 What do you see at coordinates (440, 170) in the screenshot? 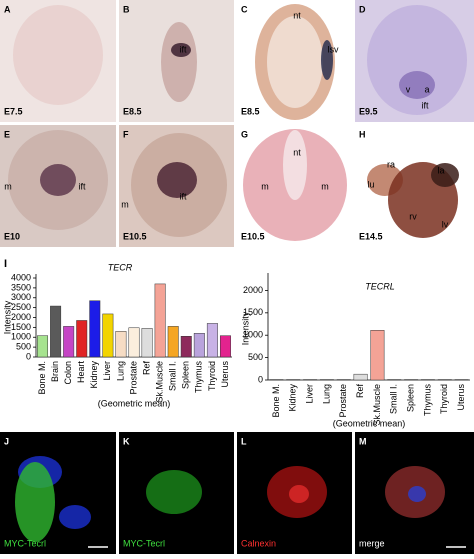
I see `annotation: la` at bounding box center [440, 170].